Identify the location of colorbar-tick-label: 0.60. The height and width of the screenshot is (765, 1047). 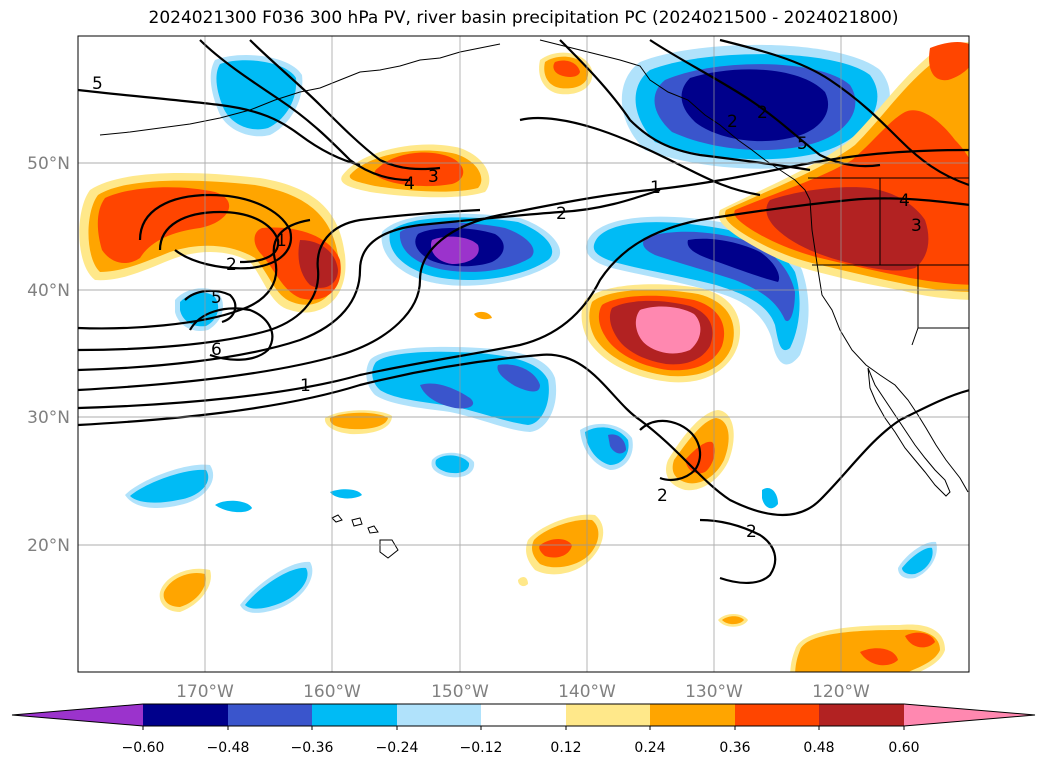
(903, 748).